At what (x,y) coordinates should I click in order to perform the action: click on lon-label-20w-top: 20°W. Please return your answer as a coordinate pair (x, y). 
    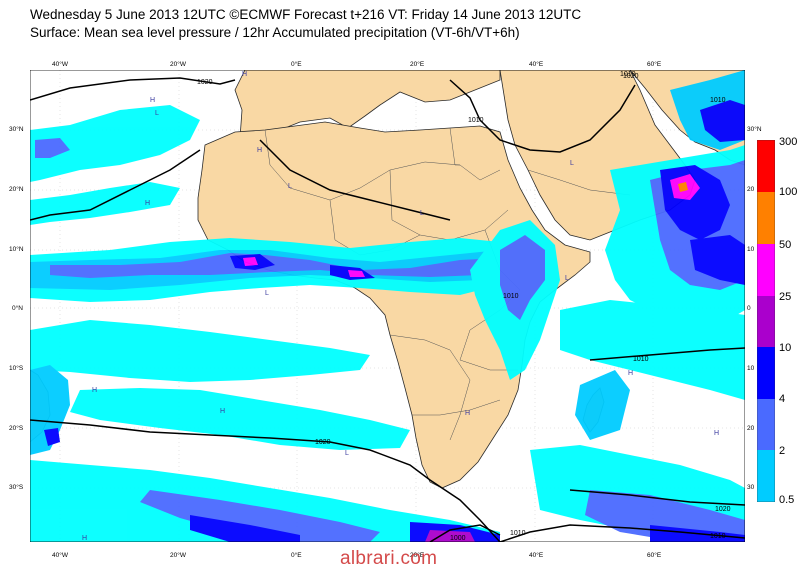
    Looking at the image, I should click on (178, 64).